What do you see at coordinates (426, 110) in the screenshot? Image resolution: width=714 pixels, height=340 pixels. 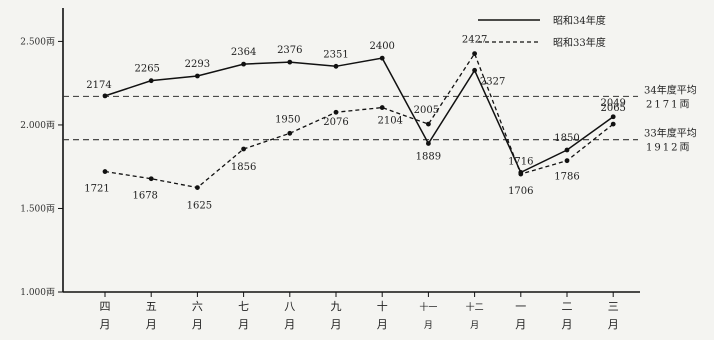 I see `series-2-data-label-8: 2005` at bounding box center [426, 110].